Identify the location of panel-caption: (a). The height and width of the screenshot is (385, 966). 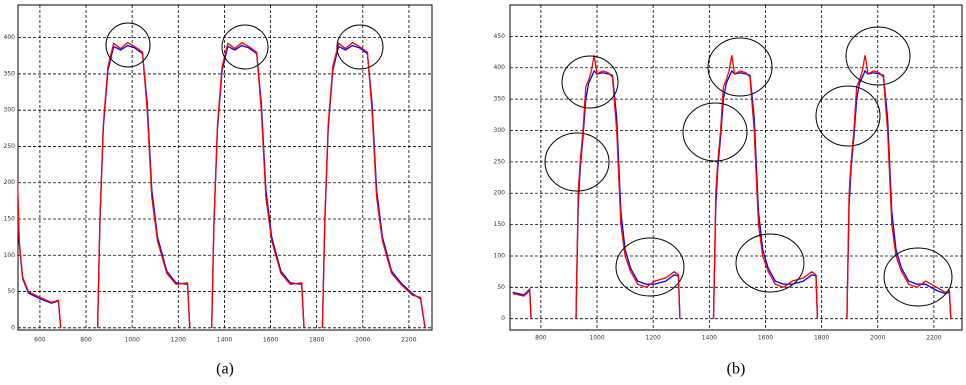
(225, 369).